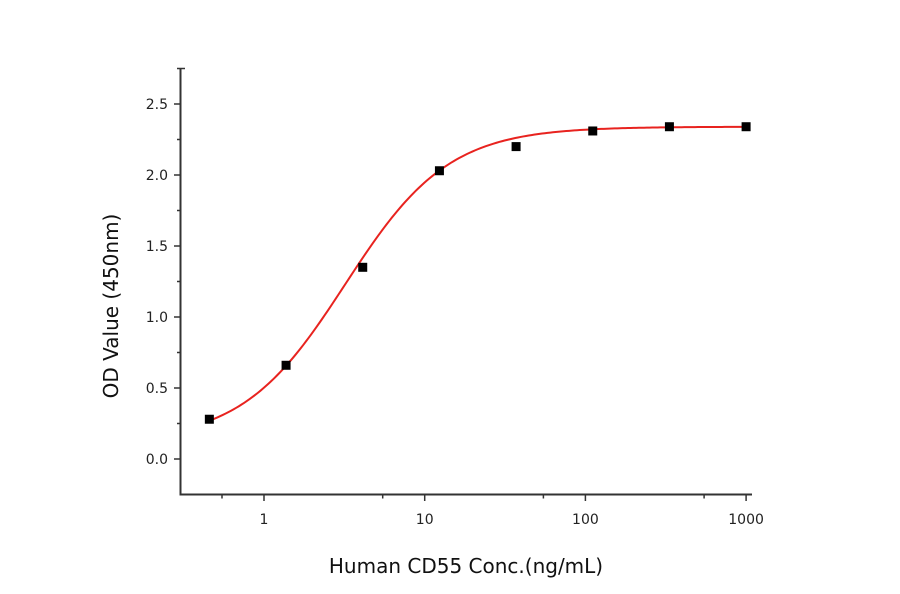 This screenshot has height=594, width=900. I want to click on y-tick-label: 2.0, so click(157, 176).